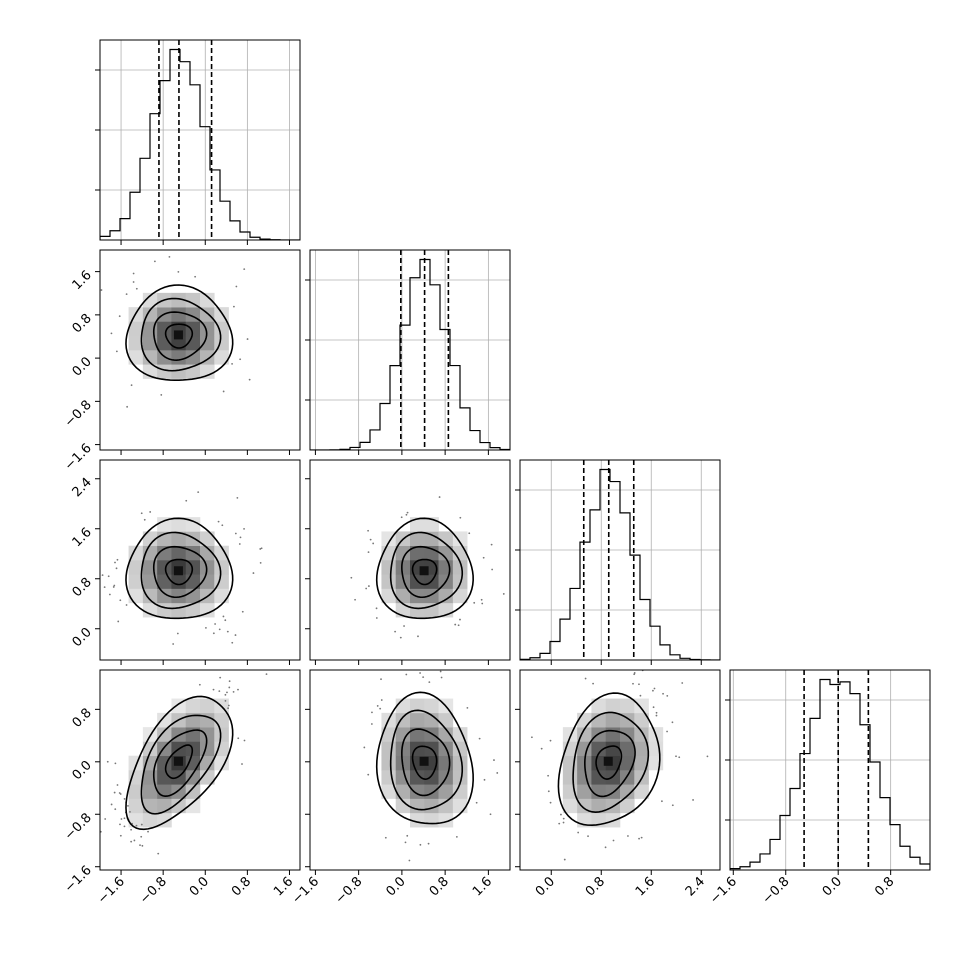 The width and height of the screenshot is (970, 970). What do you see at coordinates (608, 761) in the screenshot?
I see `density-peak` at bounding box center [608, 761].